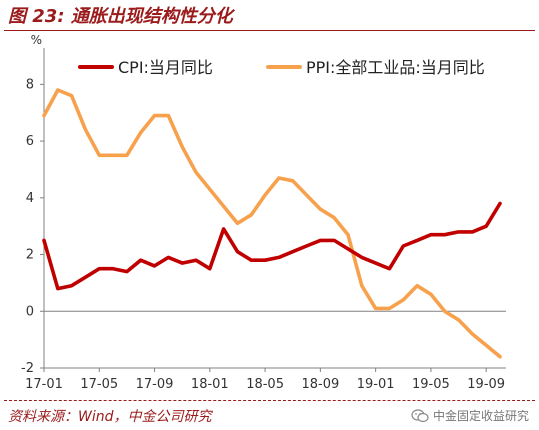  What do you see at coordinates (269, 30) in the screenshot?
I see `title-divider` at bounding box center [269, 30].